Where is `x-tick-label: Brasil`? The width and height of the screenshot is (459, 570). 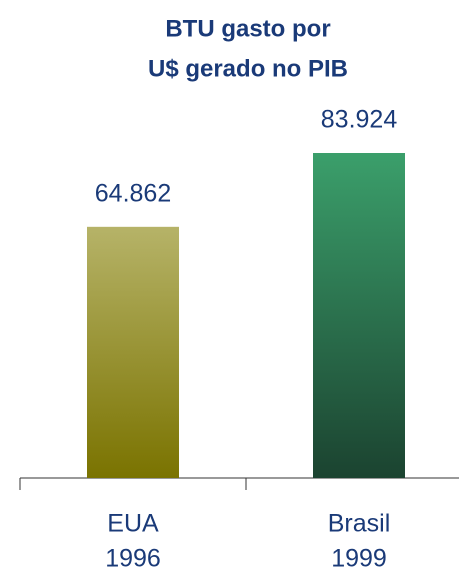
x-tick-label: Brasil is located at coordinates (359, 524).